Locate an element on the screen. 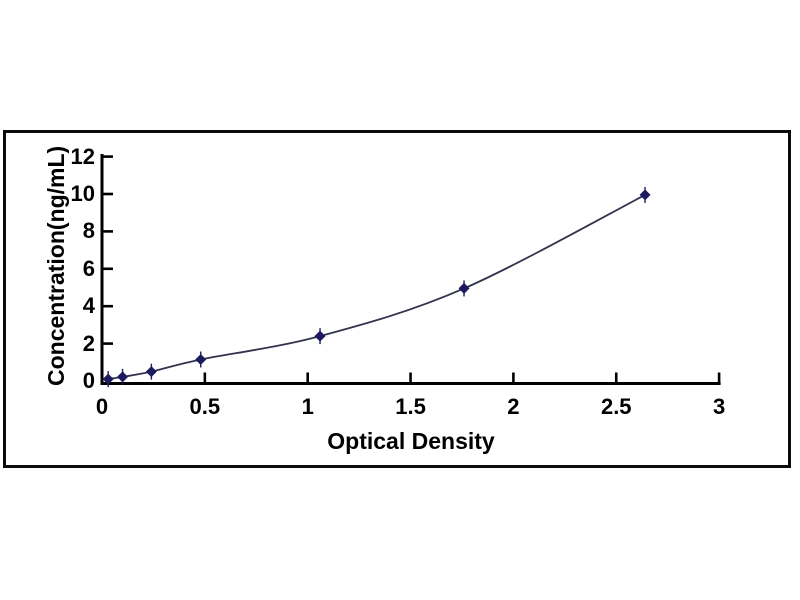  y-tick-label: 10 is located at coordinates (82, 193).